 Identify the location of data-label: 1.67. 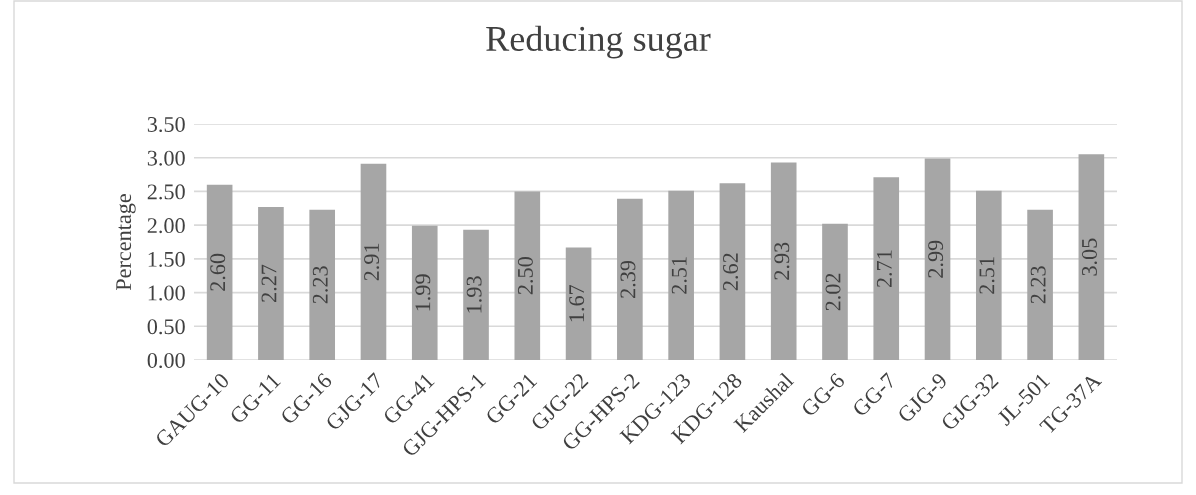
(577, 303).